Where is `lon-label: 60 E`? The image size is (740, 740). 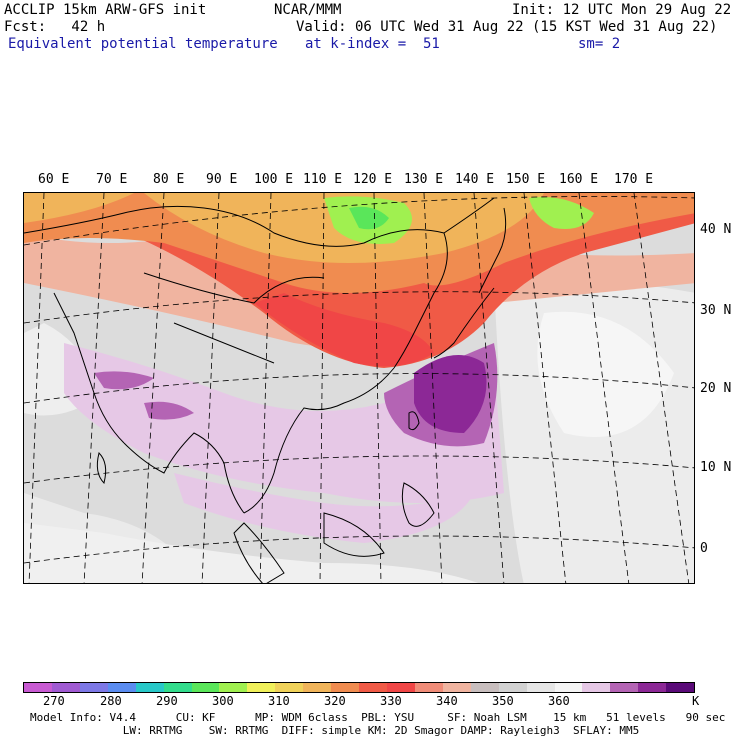 lon-label: 60 E is located at coordinates (54, 179).